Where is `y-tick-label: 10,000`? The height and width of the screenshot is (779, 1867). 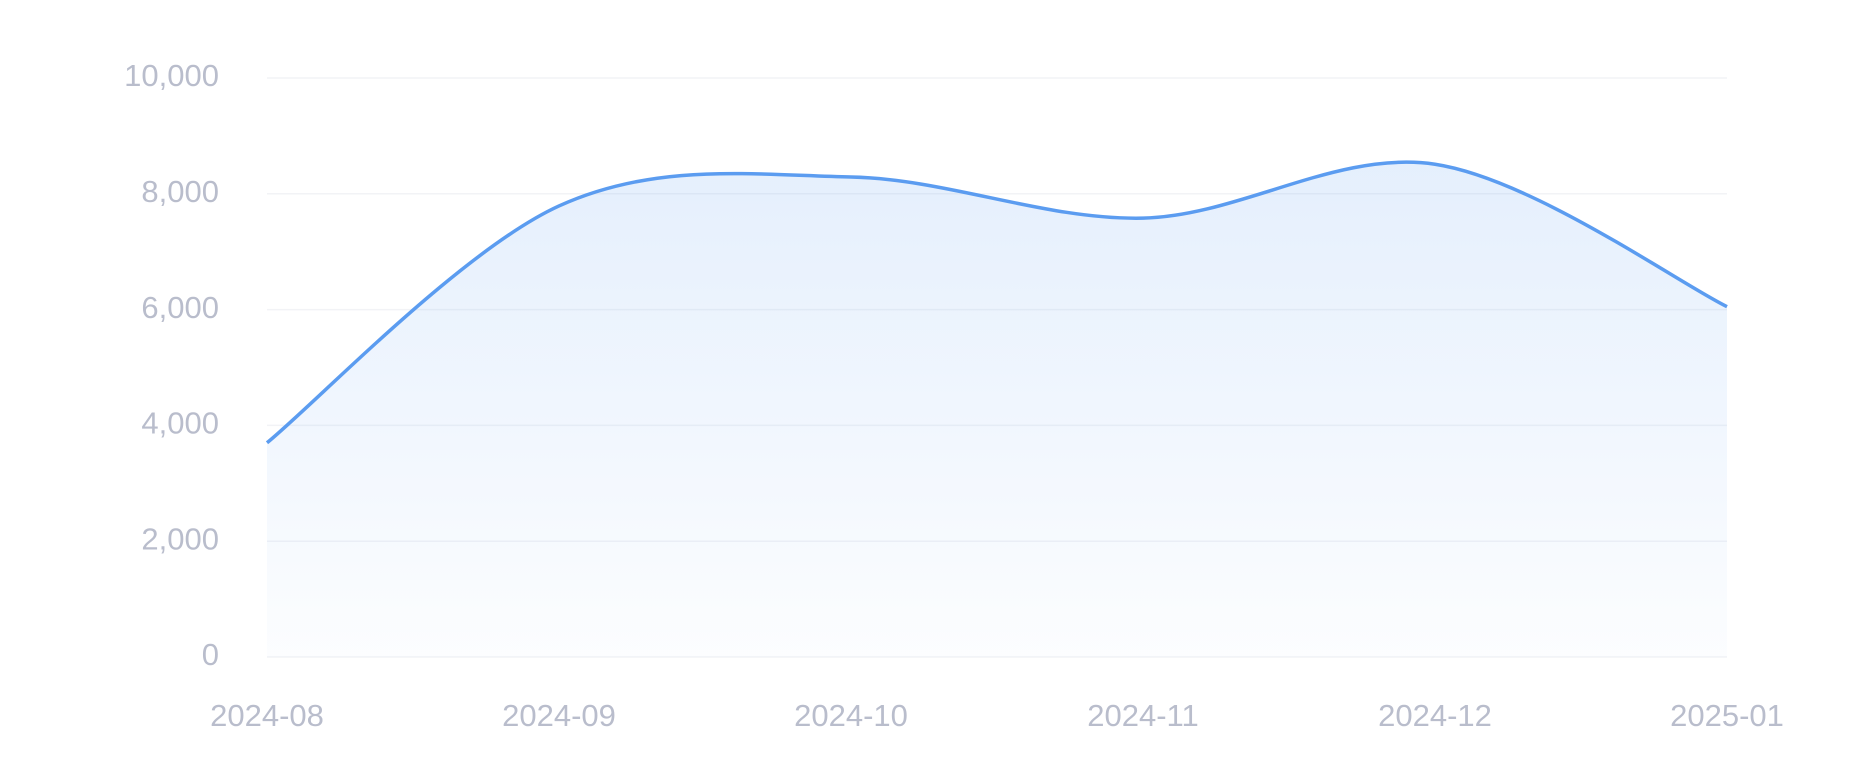 y-tick-label: 10,000 is located at coordinates (171, 75).